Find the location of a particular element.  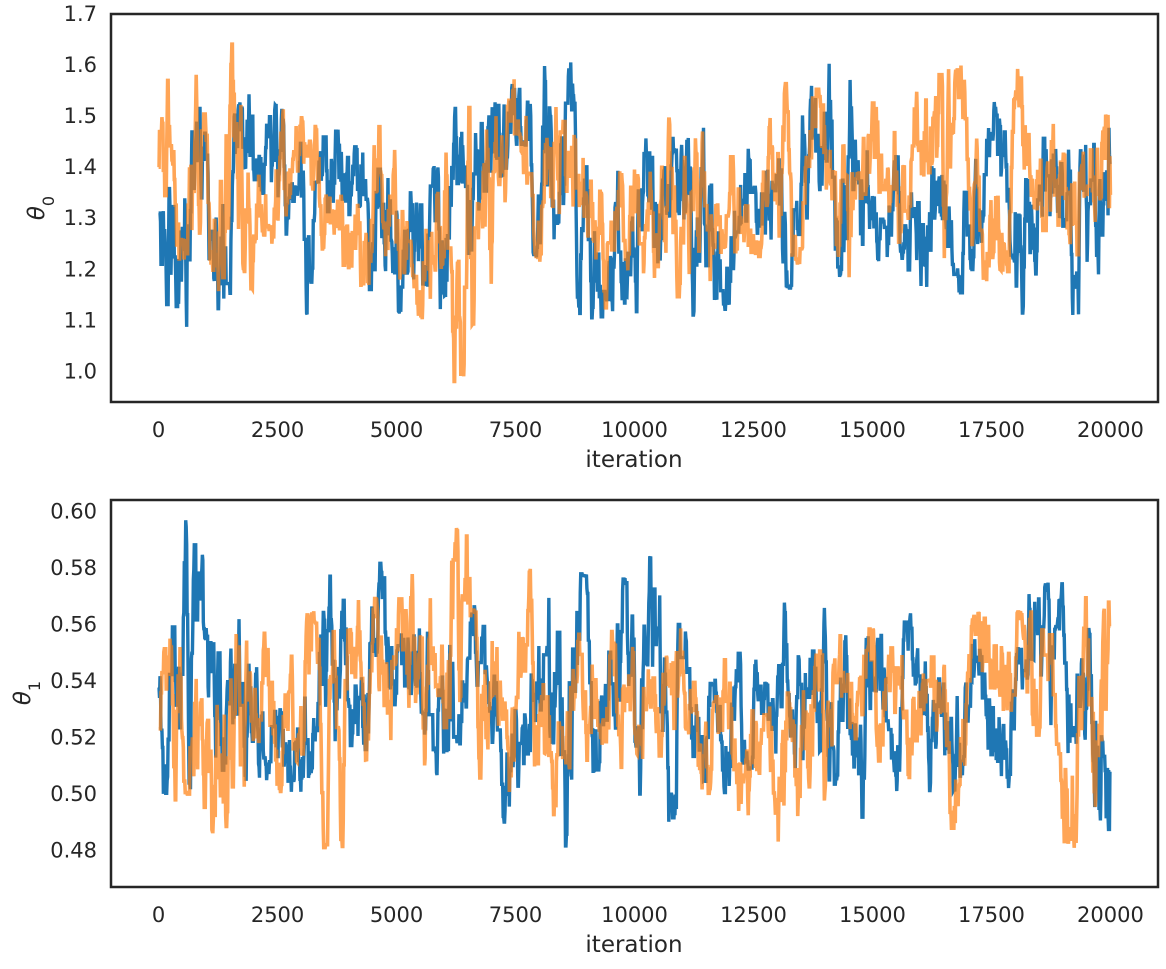

y-tick-label: 0.56 is located at coordinates (73, 624).